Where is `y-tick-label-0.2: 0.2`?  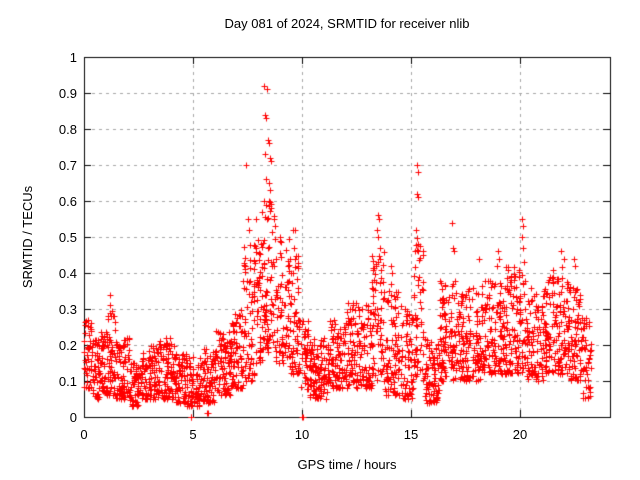
y-tick-label-0.2: 0.2 is located at coordinates (67, 345).